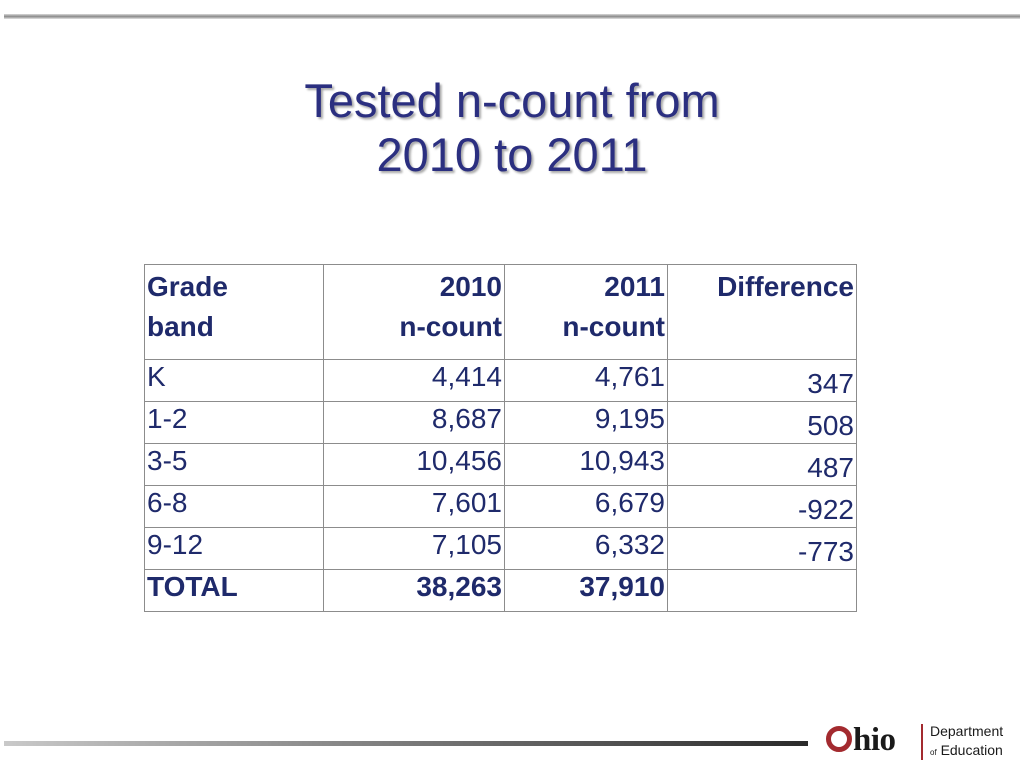  What do you see at coordinates (234, 548) in the screenshot?
I see `cell-grade-band: 9-12` at bounding box center [234, 548].